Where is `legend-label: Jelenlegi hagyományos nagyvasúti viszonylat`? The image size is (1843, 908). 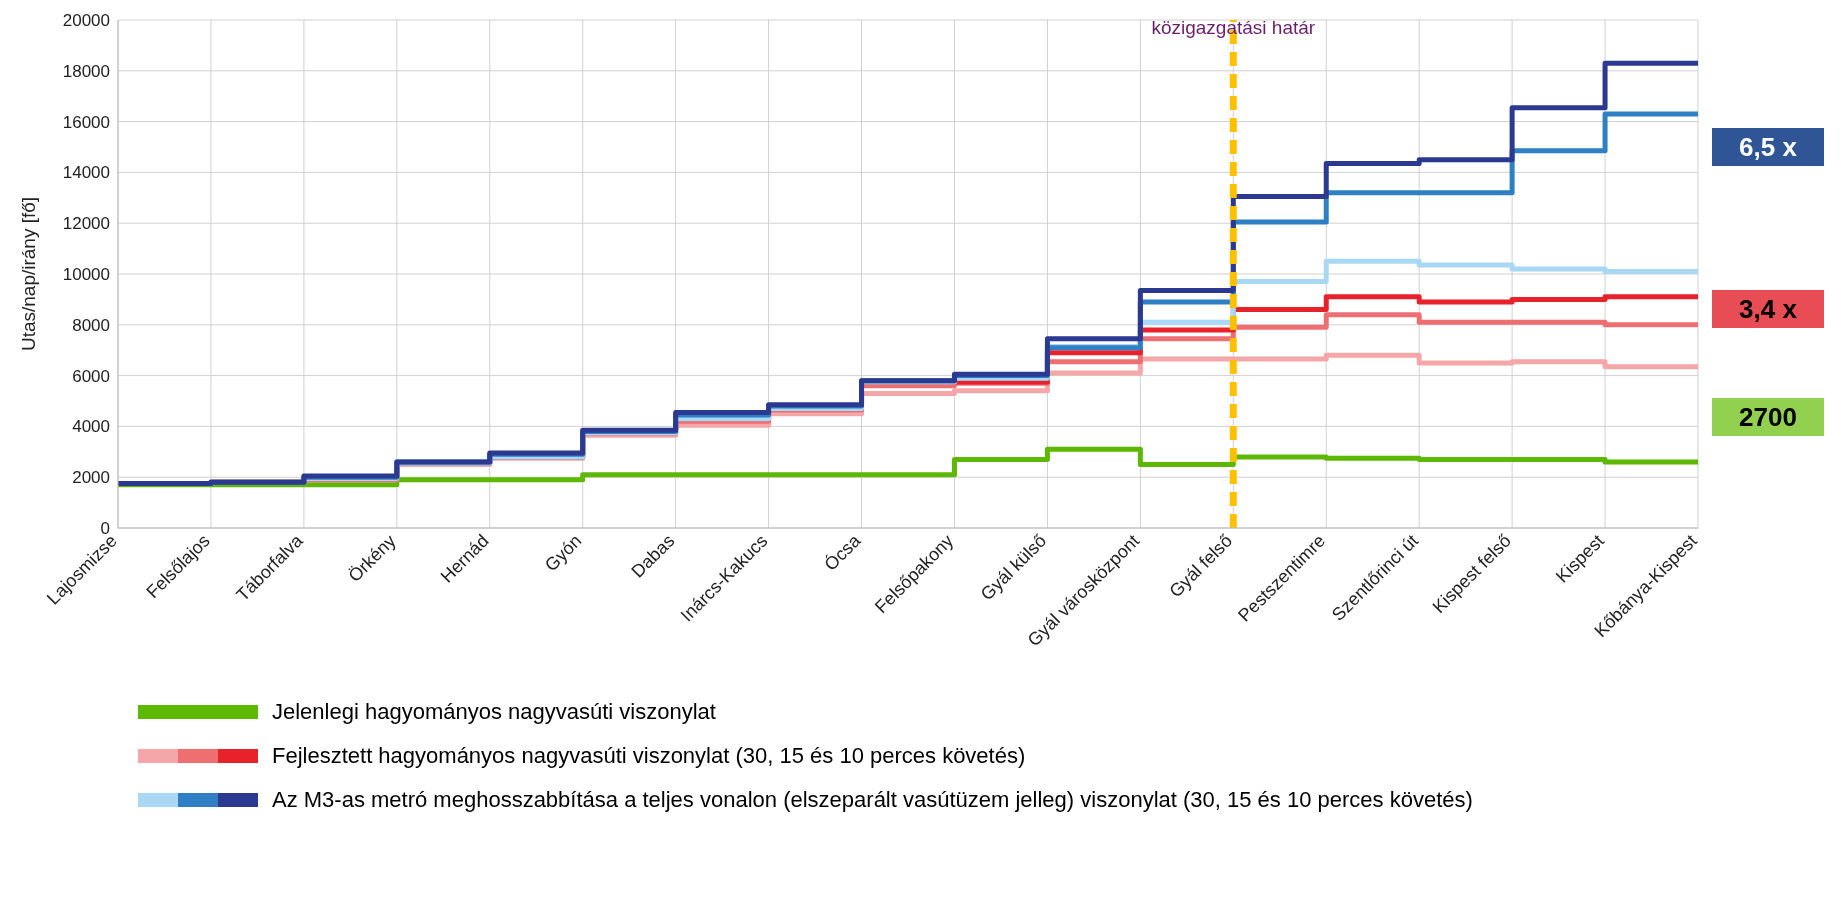
legend-label: Jelenlegi hagyományos nagyvasúti viszonylat is located at coordinates (494, 712).